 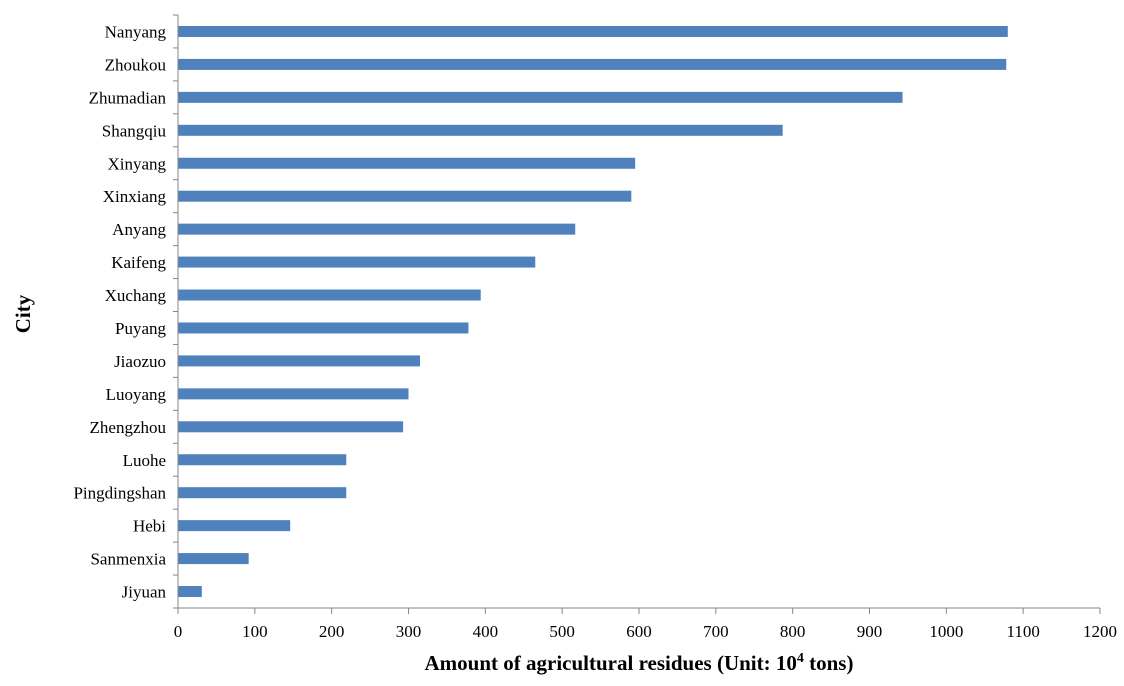 What do you see at coordinates (119, 493) in the screenshot?
I see `y-tick-label-pingdingshan: Pingdingshan` at bounding box center [119, 493].